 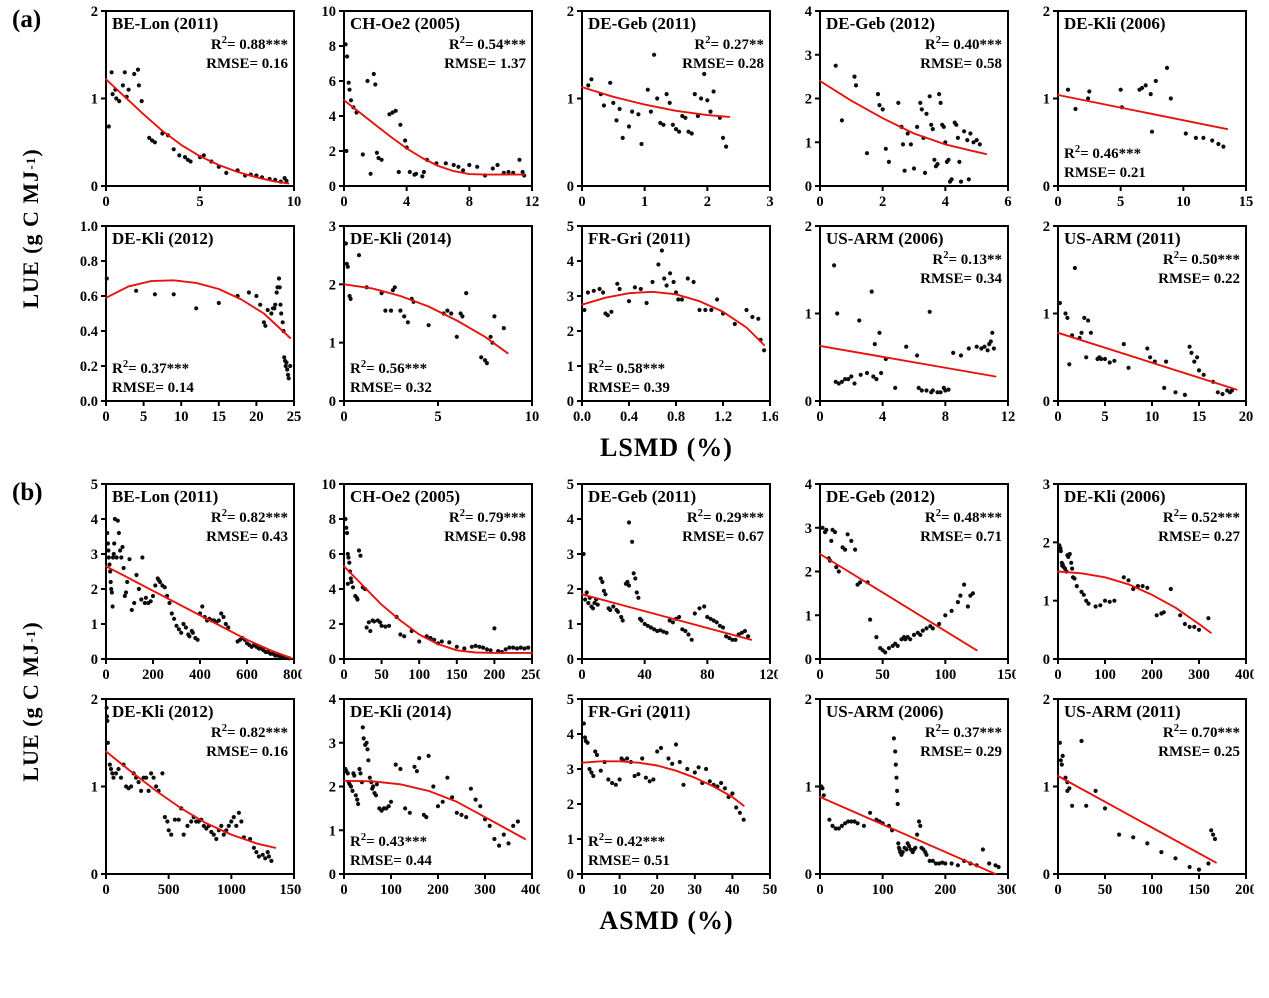 What do you see at coordinates (332, 520) in the screenshot?
I see `y-tick-label: 8` at bounding box center [332, 520].